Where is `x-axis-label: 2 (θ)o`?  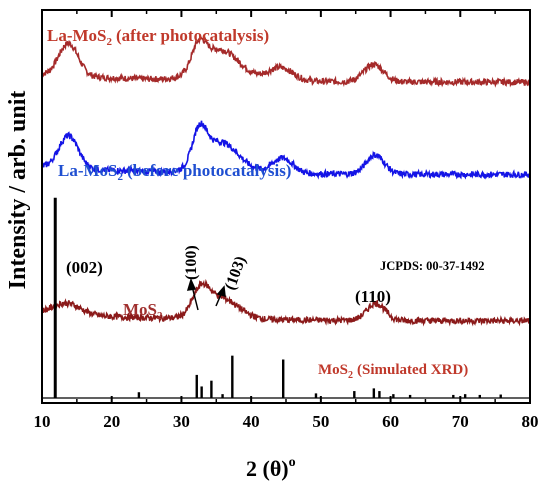 x-axis-label: 2 (θ)o is located at coordinates (271, 468).